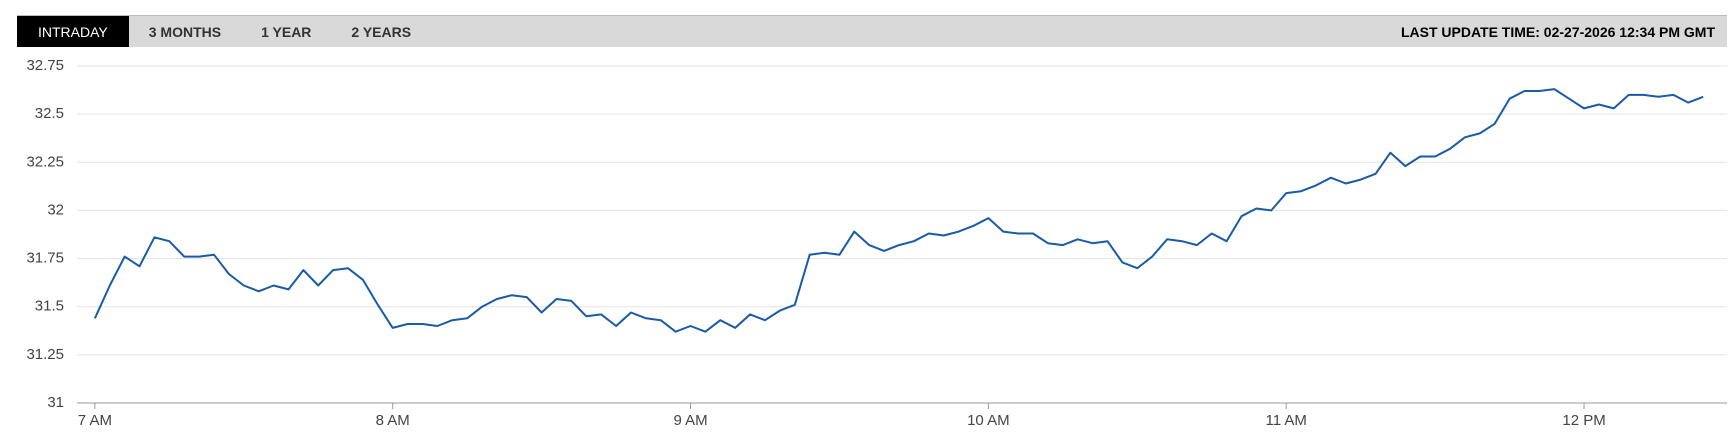 This screenshot has height=434, width=1736. What do you see at coordinates (185, 31) in the screenshot?
I see `tab: 3 MONTHS` at bounding box center [185, 31].